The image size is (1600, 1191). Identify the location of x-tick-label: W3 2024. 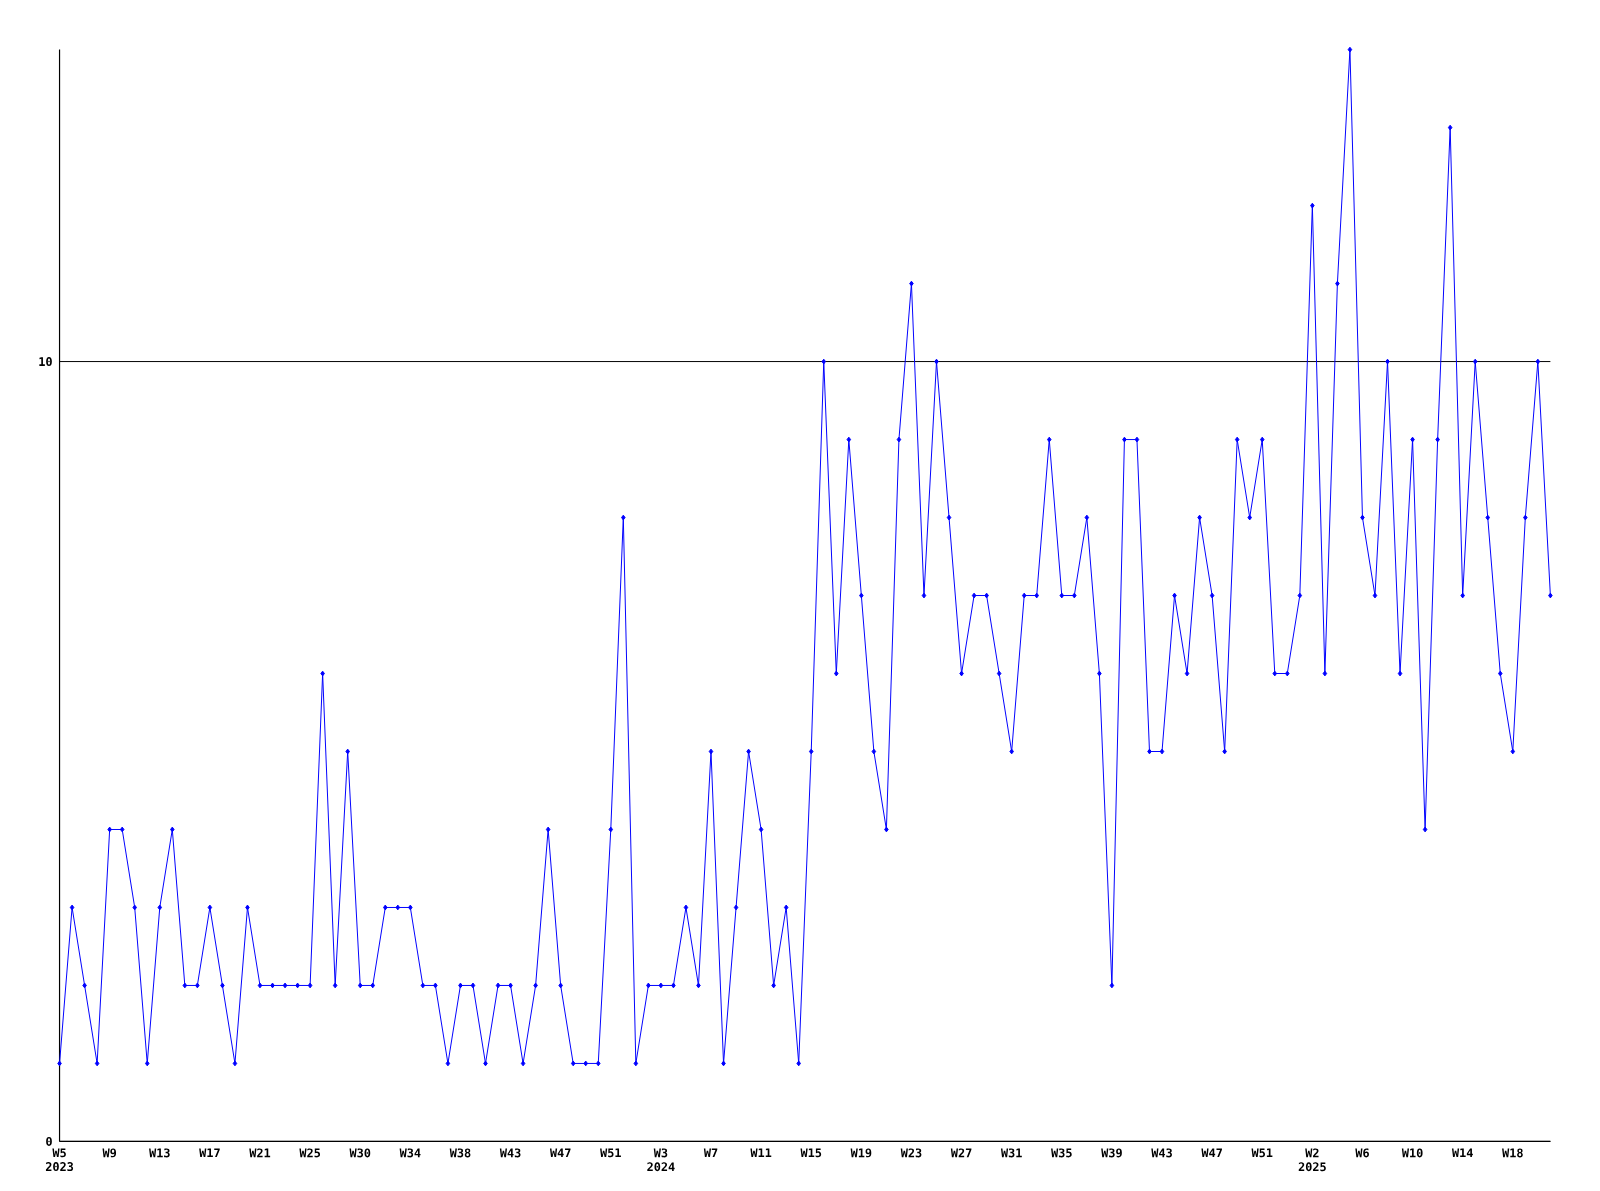
(661, 1160).